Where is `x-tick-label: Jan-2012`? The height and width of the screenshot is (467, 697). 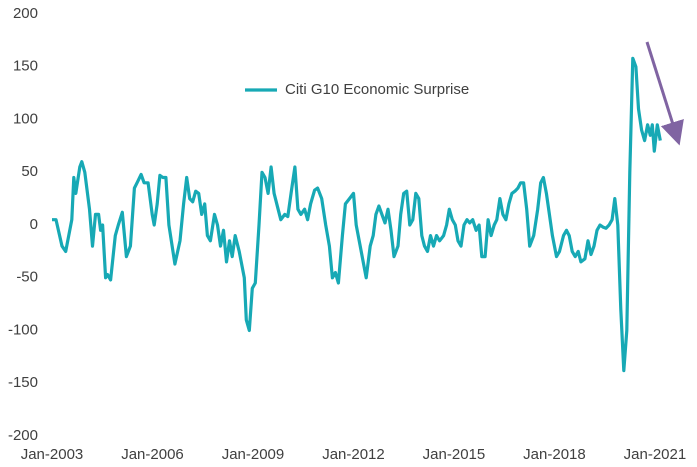
x-tick-label: Jan-2012 is located at coordinates (353, 454).